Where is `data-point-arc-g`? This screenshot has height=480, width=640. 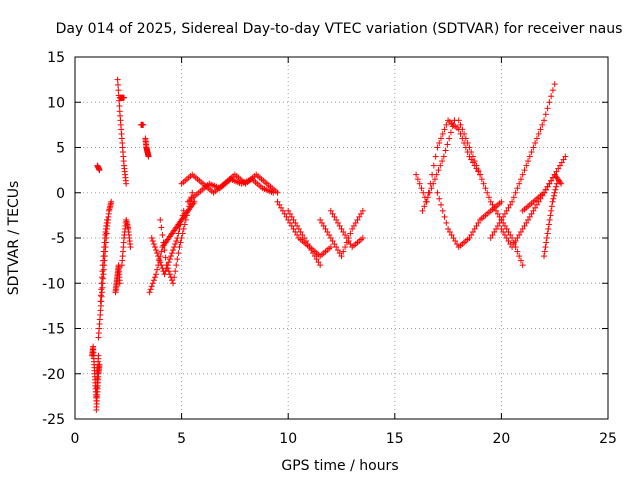 data-point-arc-g is located at coordinates (130, 247).